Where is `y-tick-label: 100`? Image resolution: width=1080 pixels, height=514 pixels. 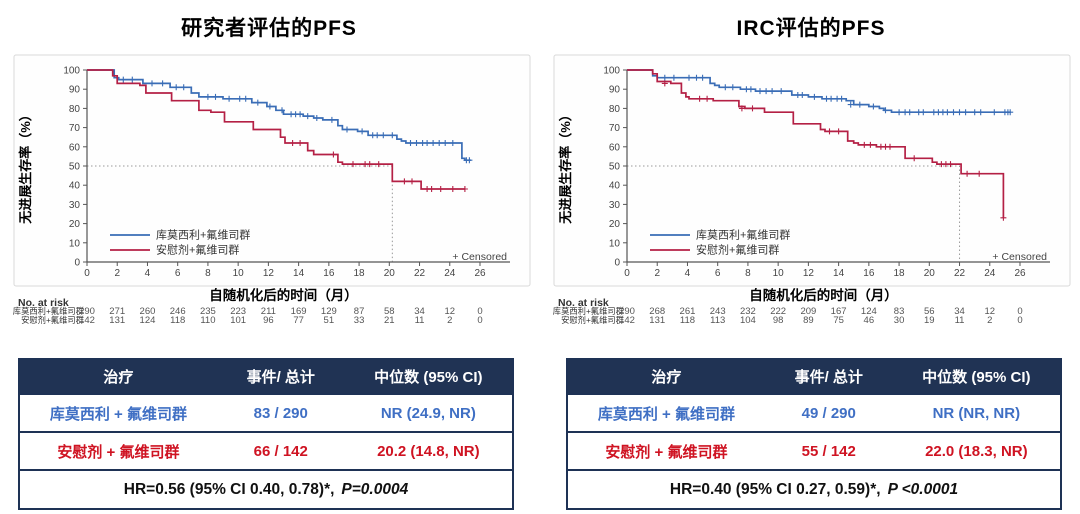
y-tick-label: 100 is located at coordinates (611, 71).